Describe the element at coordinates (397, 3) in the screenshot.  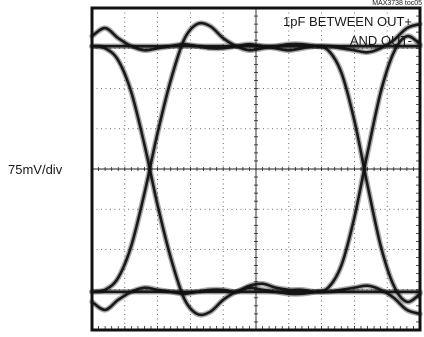
I see `figure-id-label: MAX3738 toc05` at that location.